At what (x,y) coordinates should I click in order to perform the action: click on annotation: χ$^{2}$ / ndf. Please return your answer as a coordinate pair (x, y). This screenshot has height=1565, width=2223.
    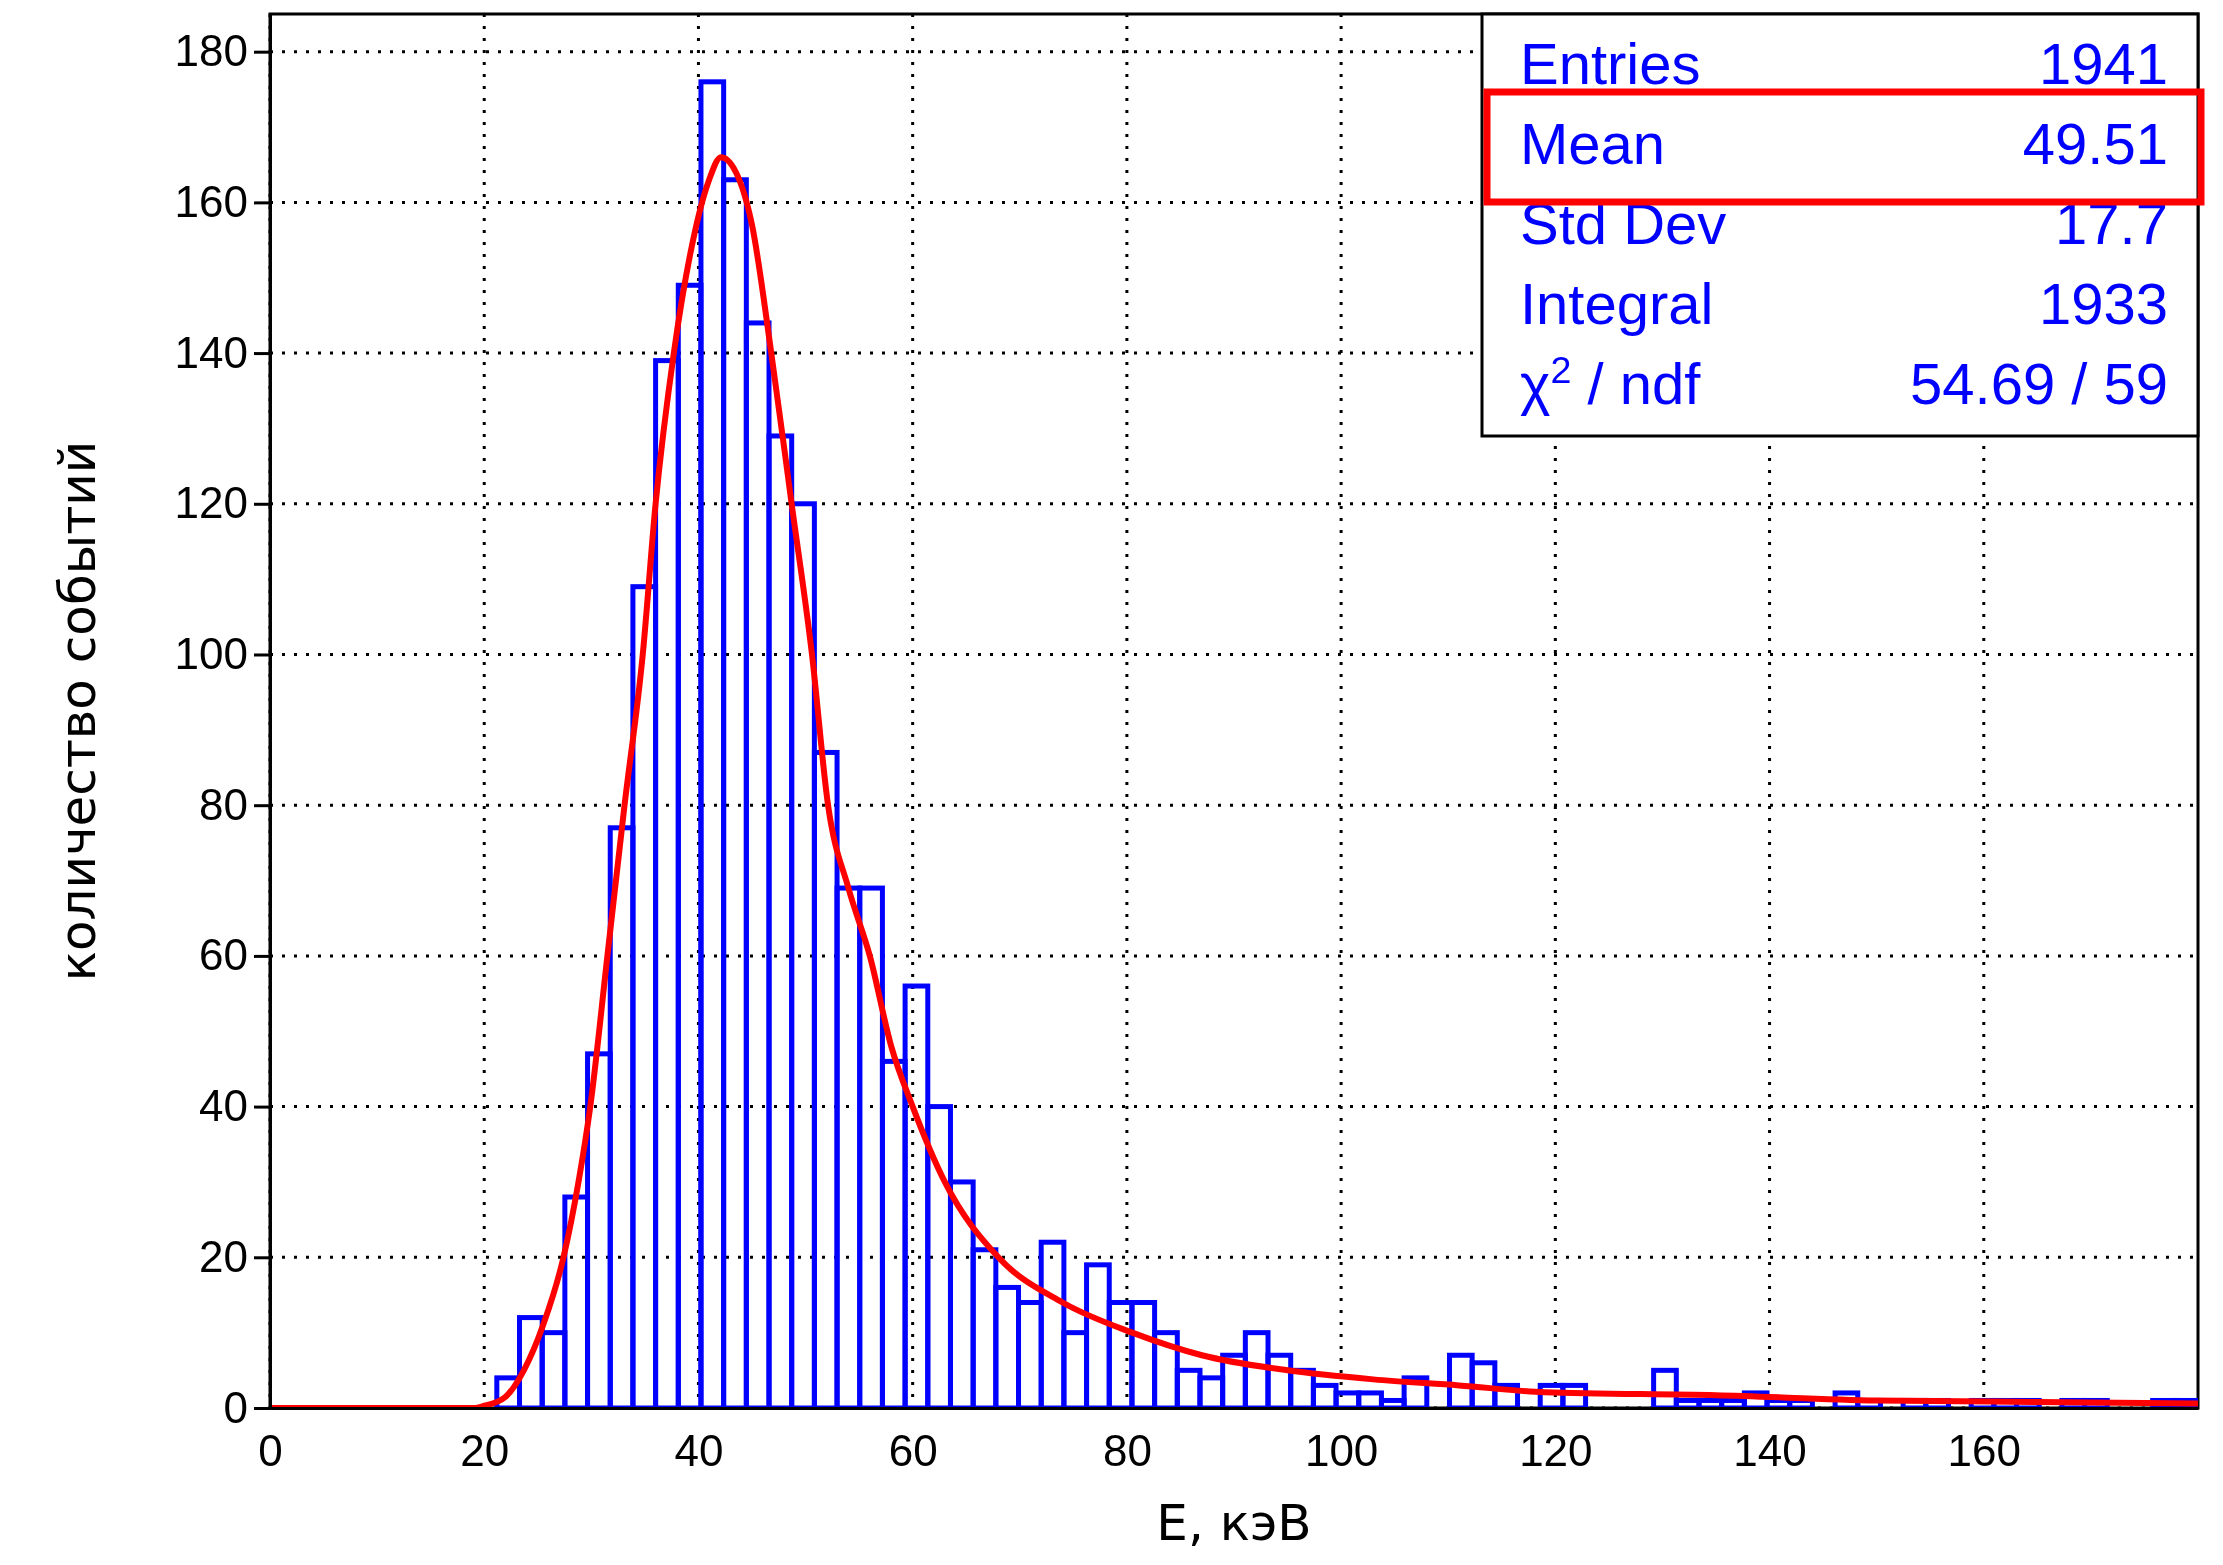
    Looking at the image, I should click on (1611, 382).